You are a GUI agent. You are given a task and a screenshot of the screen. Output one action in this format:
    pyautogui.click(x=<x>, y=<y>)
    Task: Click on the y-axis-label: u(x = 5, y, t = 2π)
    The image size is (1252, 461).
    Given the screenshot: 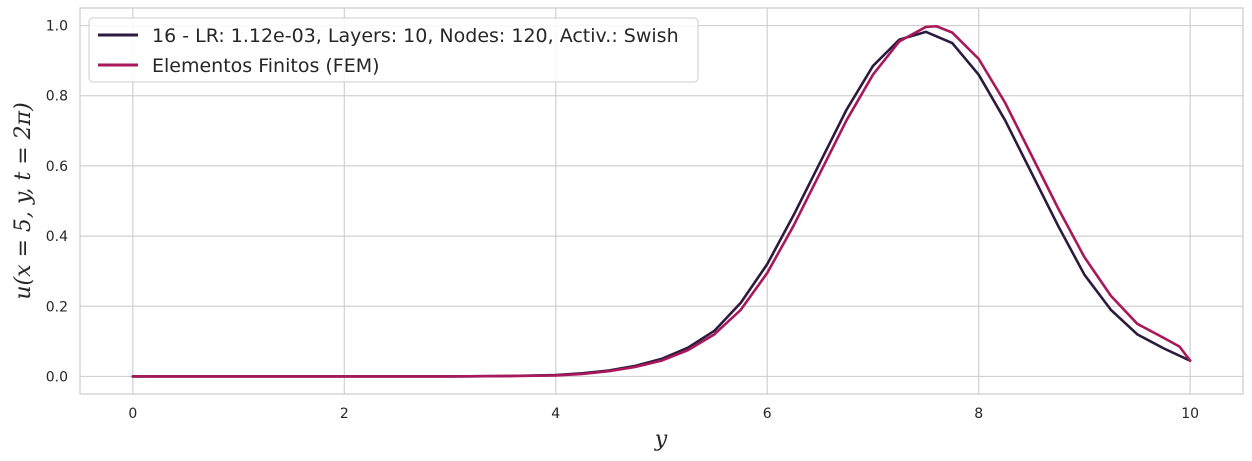 What is the action you would take?
    pyautogui.click(x=23, y=200)
    